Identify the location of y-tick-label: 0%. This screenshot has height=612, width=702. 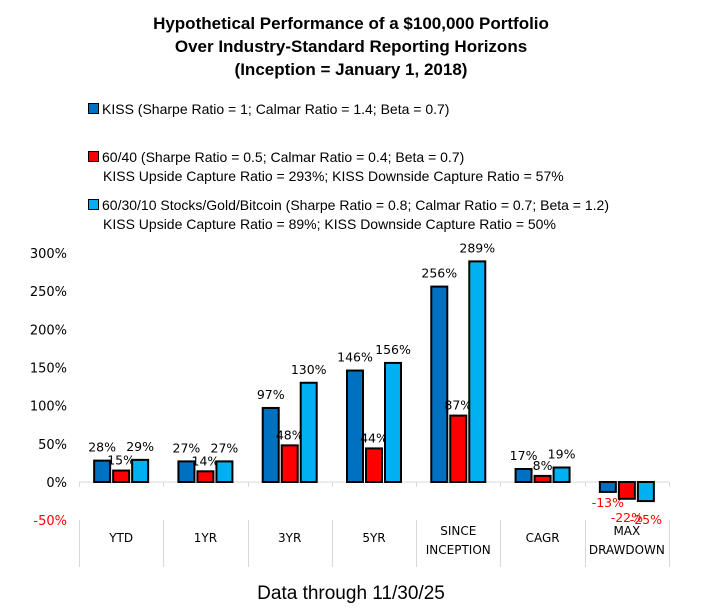
(56, 483).